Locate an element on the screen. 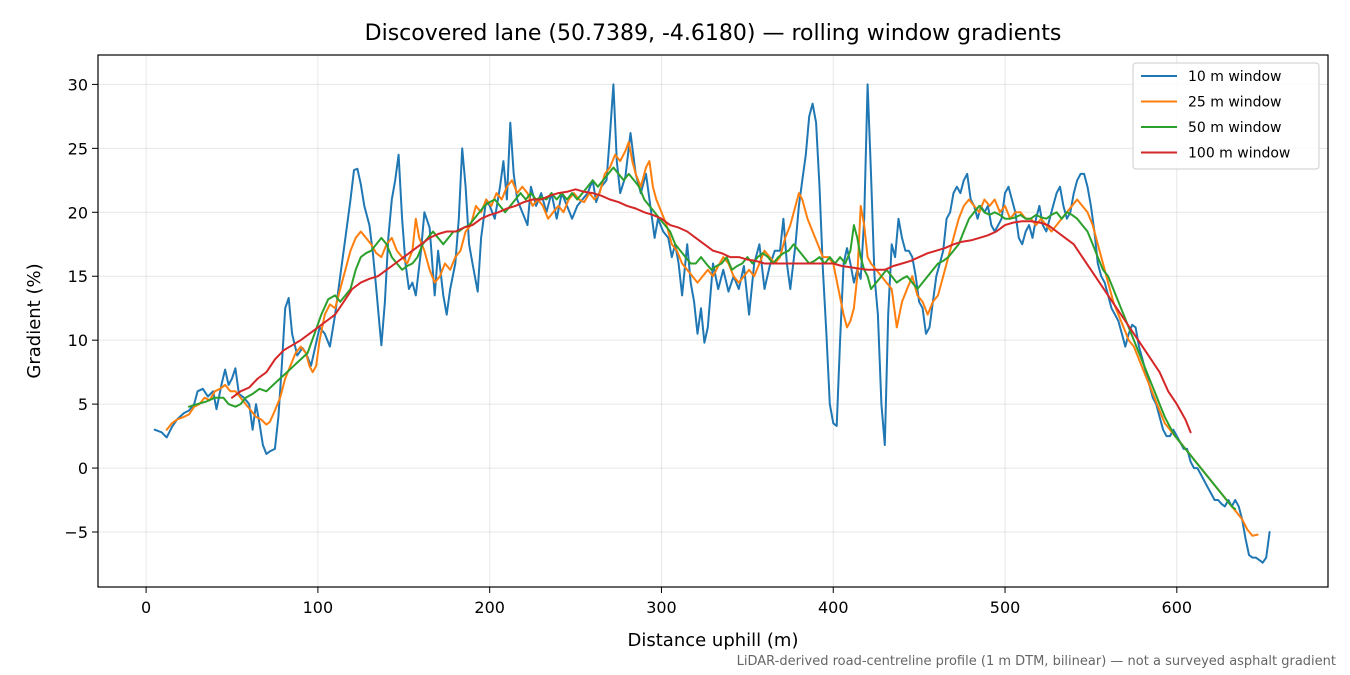  y-tick-label: 0 is located at coordinates (83, 468).